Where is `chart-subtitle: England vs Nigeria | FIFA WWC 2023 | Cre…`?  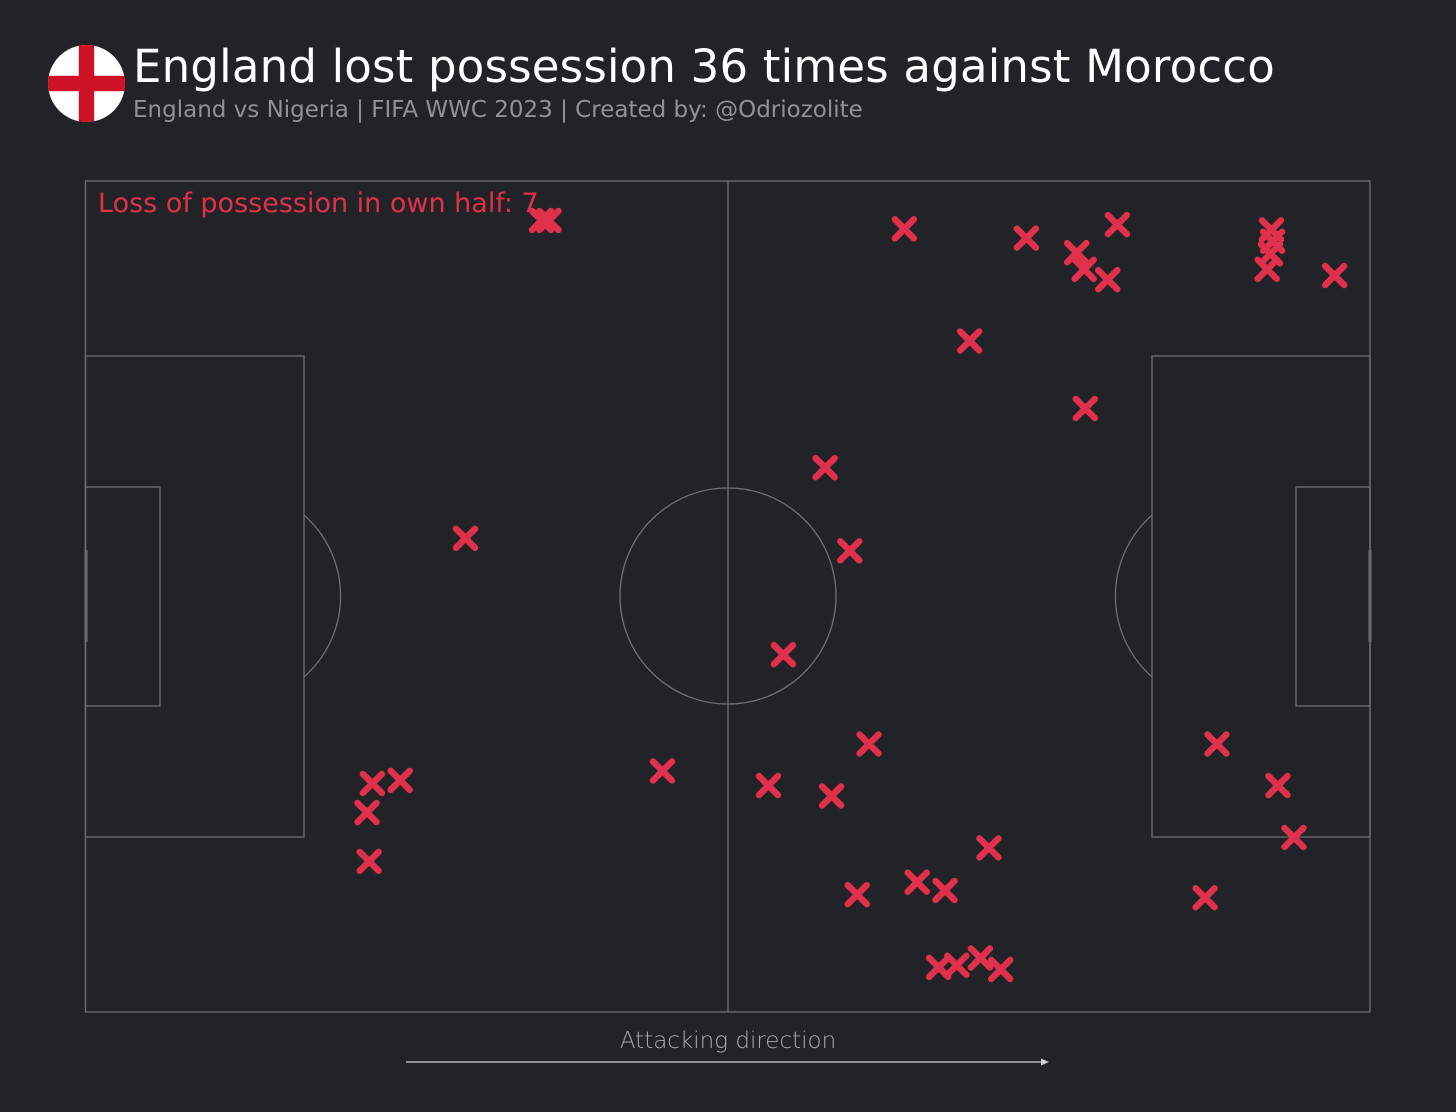
chart-subtitle: England vs Nigeria | FIFA WWC 2023 | Cre… is located at coordinates (498, 110).